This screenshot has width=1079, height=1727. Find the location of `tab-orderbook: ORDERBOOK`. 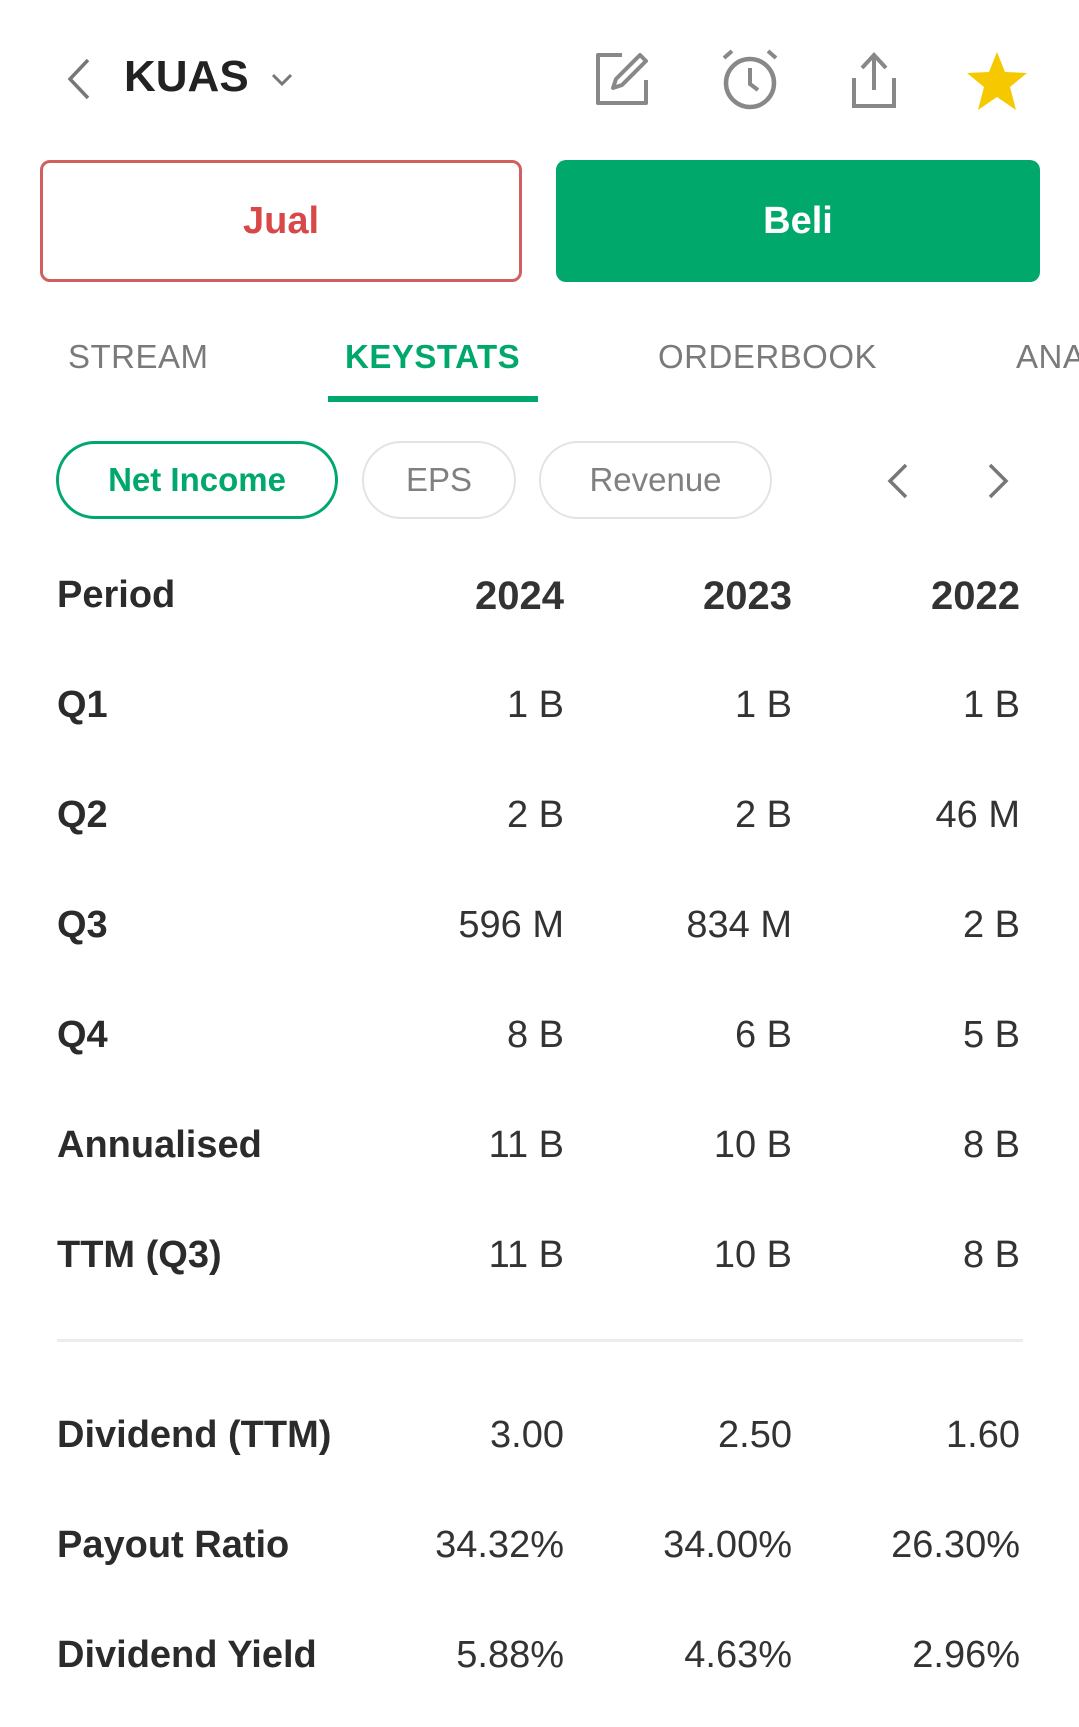

tab-orderbook: ORDERBOOK is located at coordinates (768, 356).